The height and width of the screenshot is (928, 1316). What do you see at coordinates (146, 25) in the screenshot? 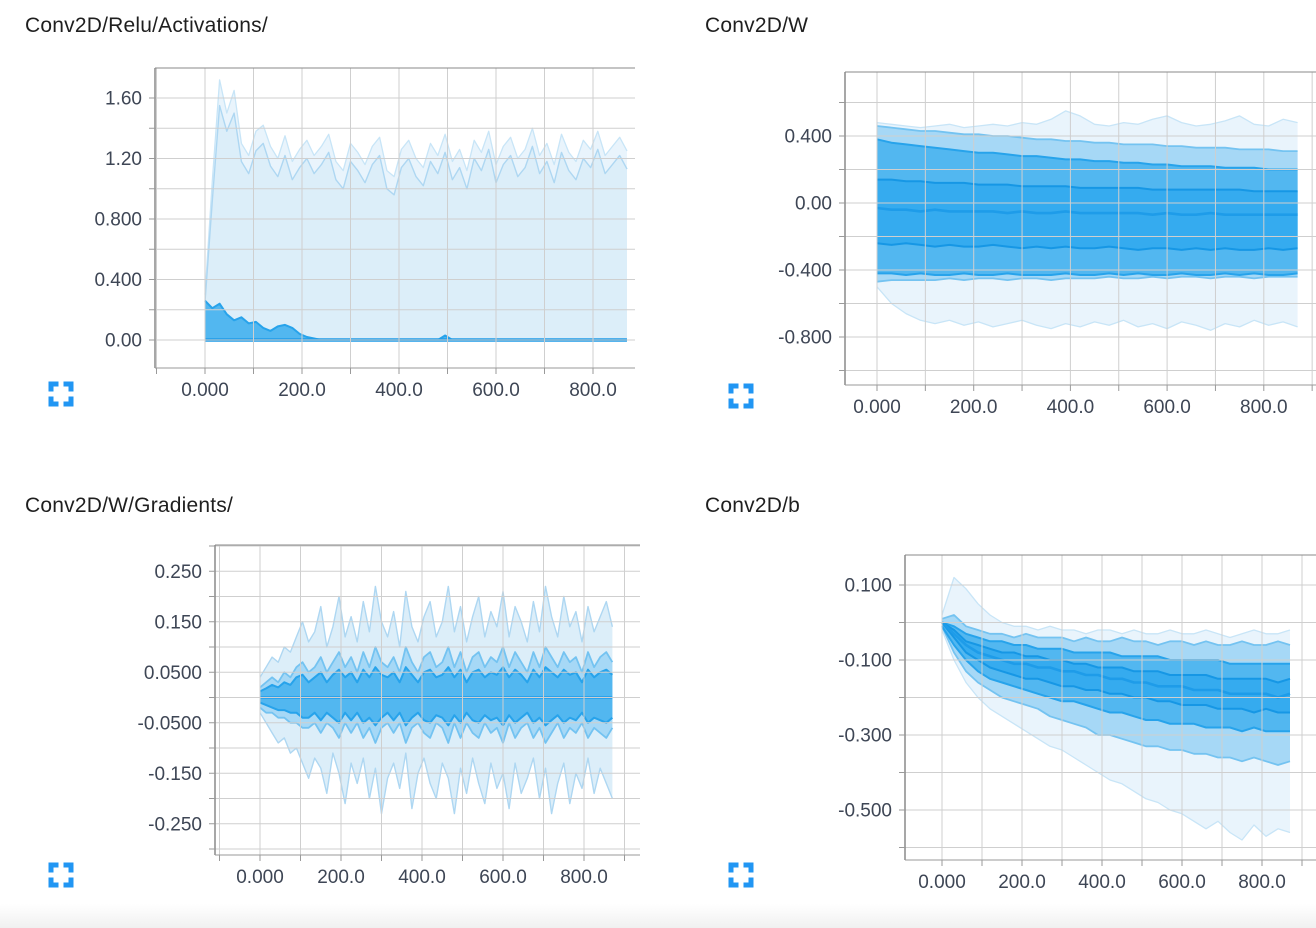
I see `chart-title: Conv2D/Relu/Activations/` at bounding box center [146, 25].